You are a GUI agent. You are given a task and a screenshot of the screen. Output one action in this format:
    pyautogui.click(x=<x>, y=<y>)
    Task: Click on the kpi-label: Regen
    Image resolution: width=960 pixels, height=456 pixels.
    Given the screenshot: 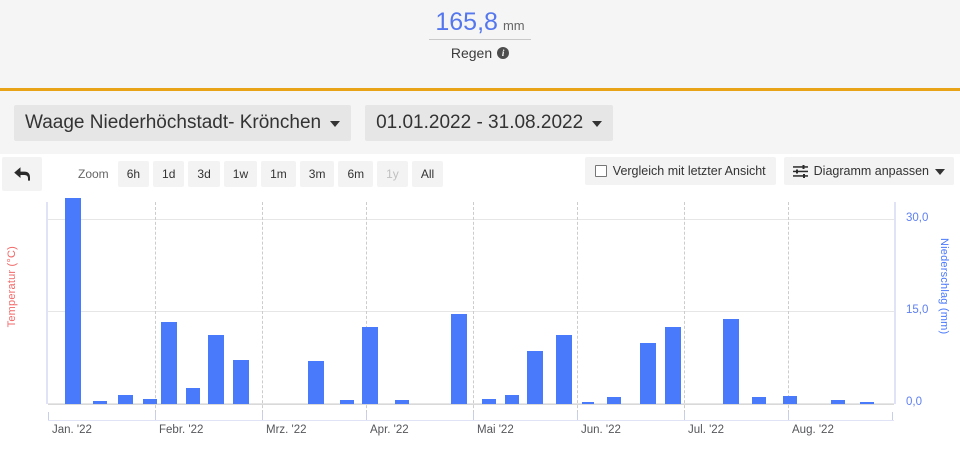 What is the action you would take?
    pyautogui.click(x=471, y=53)
    